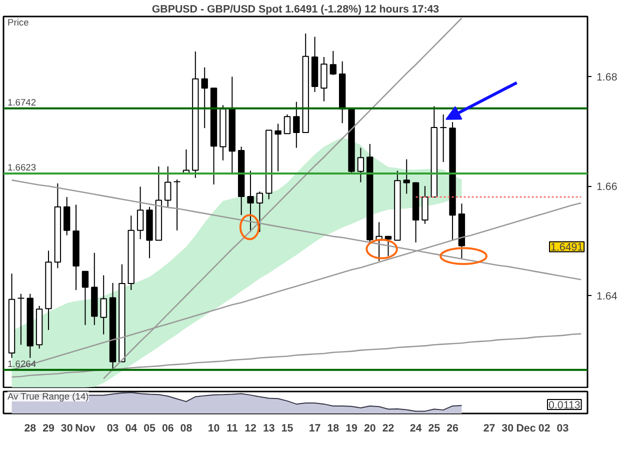 The height and width of the screenshot is (469, 625). Describe the element at coordinates (168, 428) in the screenshot. I see `x-tick-label: 06` at that location.